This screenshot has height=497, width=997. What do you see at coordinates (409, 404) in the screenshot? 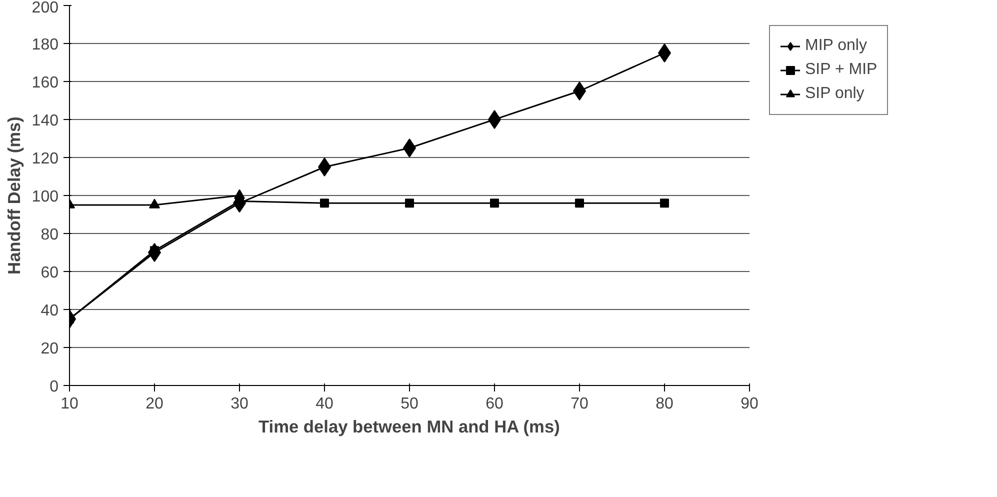
I see `x-tick-label: 50` at bounding box center [409, 404].